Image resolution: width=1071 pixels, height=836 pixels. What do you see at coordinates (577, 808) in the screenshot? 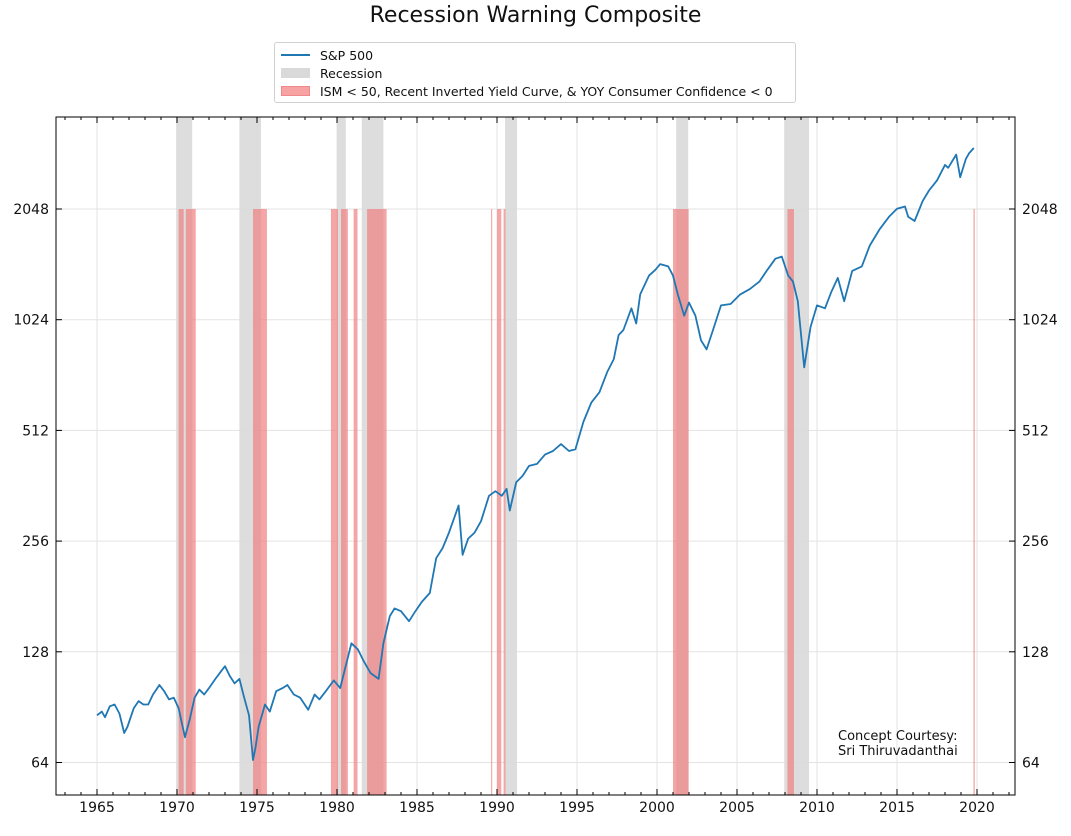
I see `x-tick-label: 1995` at bounding box center [577, 808].